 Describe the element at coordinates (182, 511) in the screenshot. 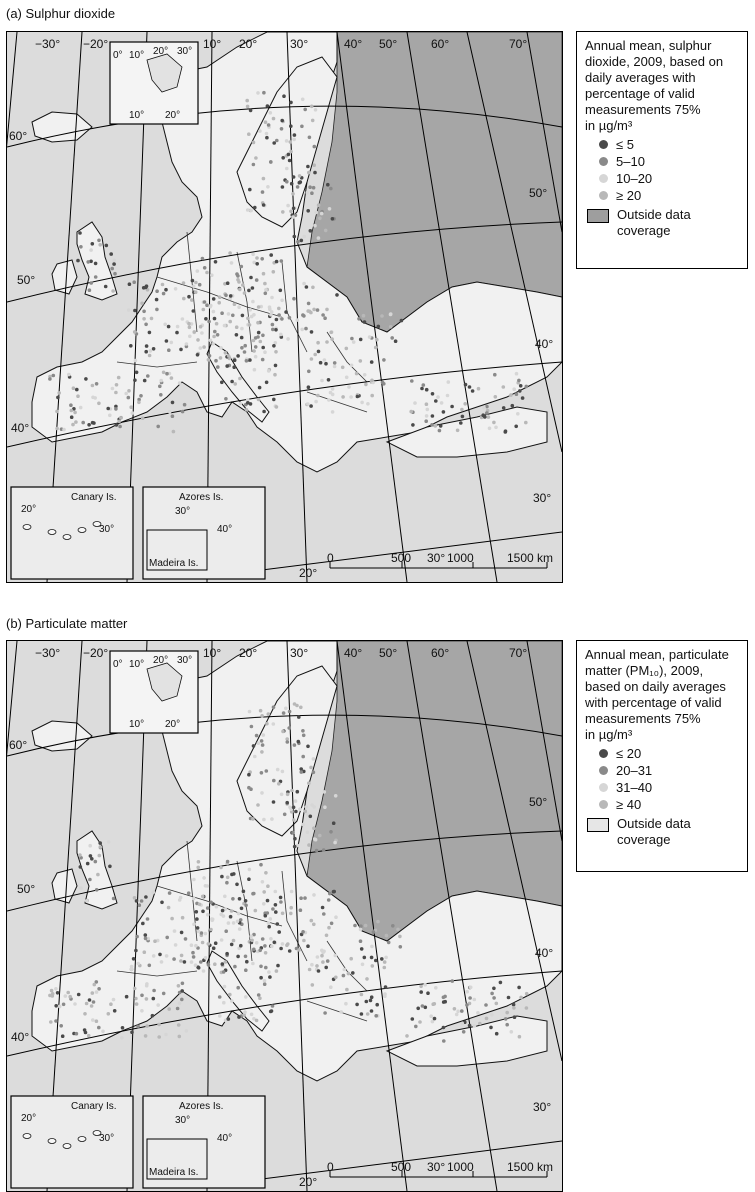

I see `map-label: 30°` at that location.